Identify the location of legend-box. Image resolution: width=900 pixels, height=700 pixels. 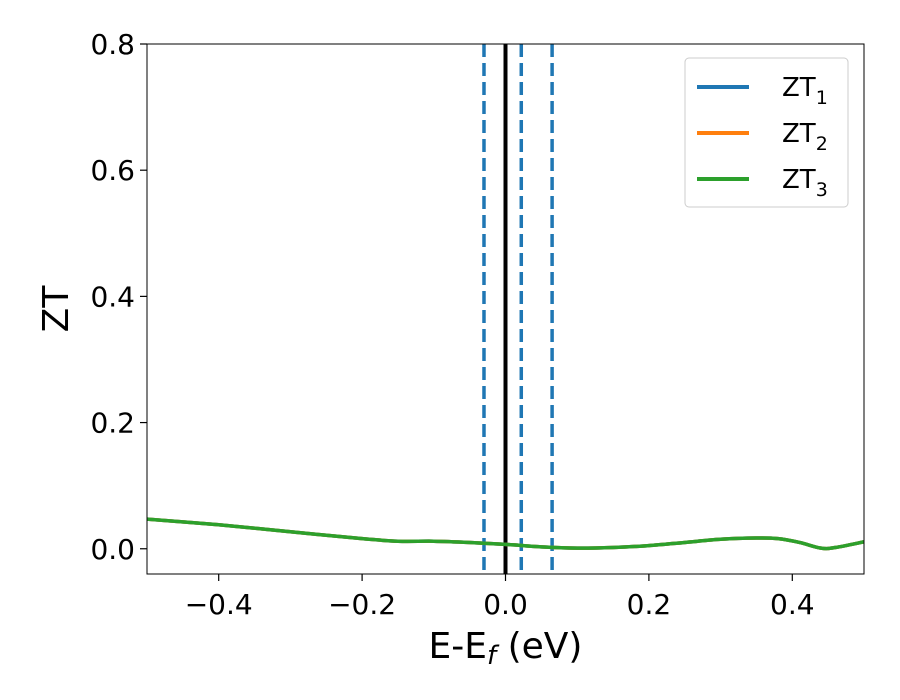
(766, 132).